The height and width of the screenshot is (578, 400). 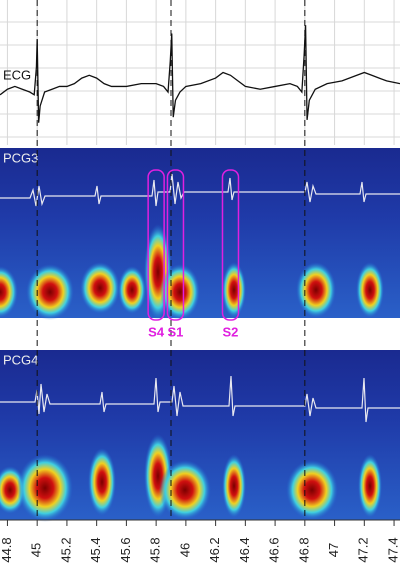 What do you see at coordinates (155, 549) in the screenshot?
I see `x-tick-label: 45.8` at bounding box center [155, 549].